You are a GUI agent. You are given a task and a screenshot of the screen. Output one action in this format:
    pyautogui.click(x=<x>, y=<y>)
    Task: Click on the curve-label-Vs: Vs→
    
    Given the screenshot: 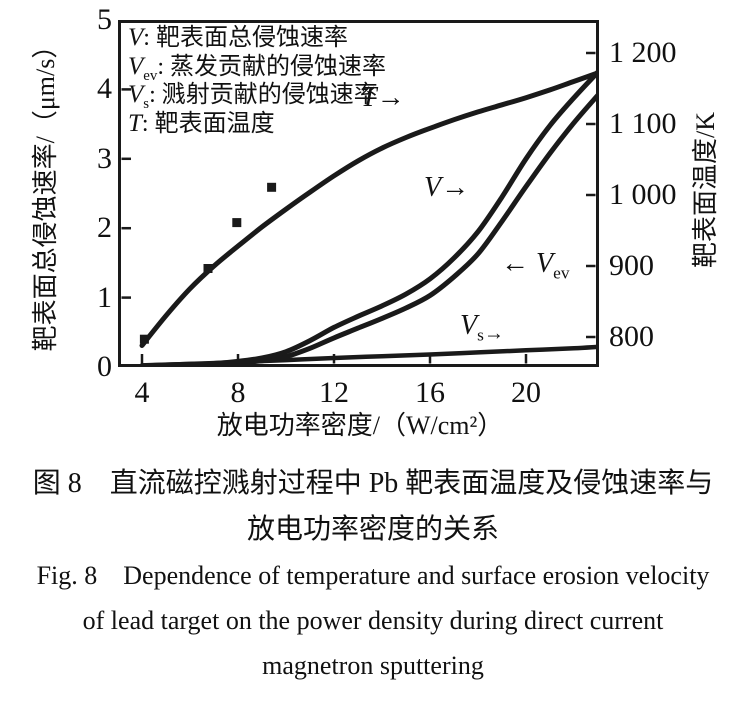 What is the action you would take?
    pyautogui.click(x=482, y=328)
    